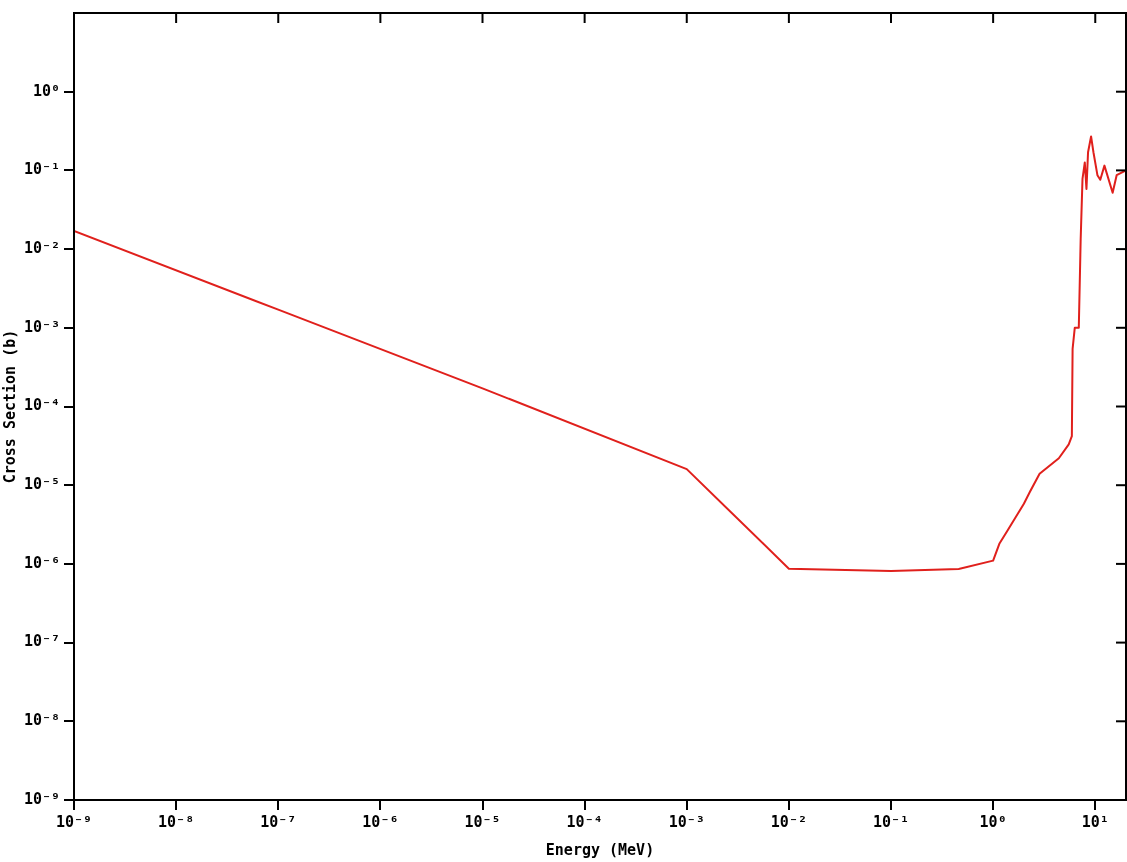 The image size is (1127, 862). Describe the element at coordinates (1095, 821) in the screenshot. I see `x-tick-label: 10¹` at that location.